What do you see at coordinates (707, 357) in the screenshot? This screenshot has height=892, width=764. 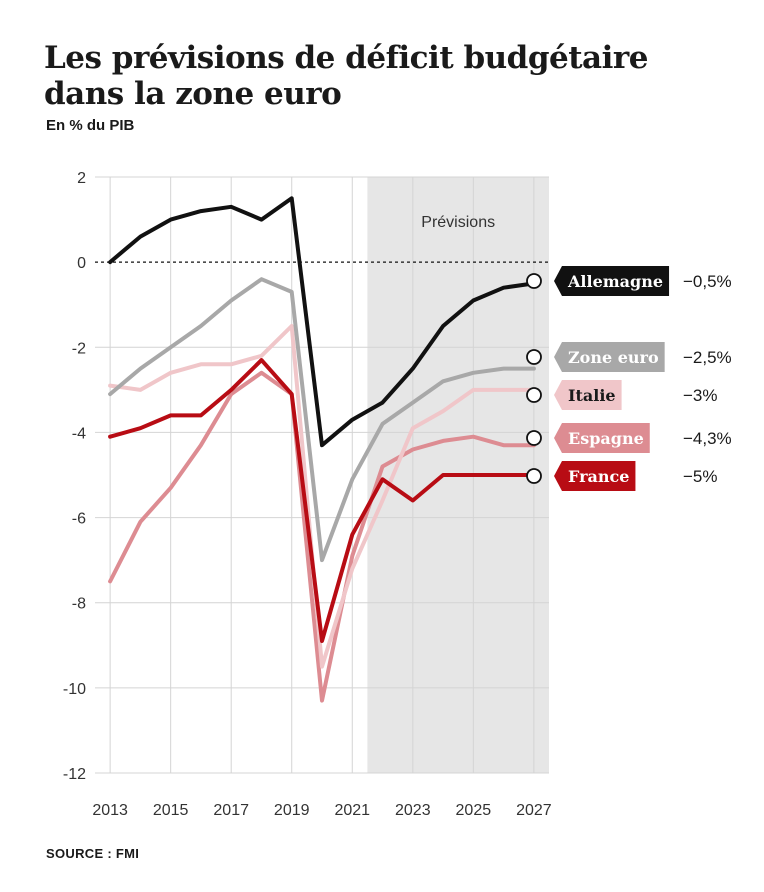 I see `series-end-value: −2,5%` at bounding box center [707, 357].